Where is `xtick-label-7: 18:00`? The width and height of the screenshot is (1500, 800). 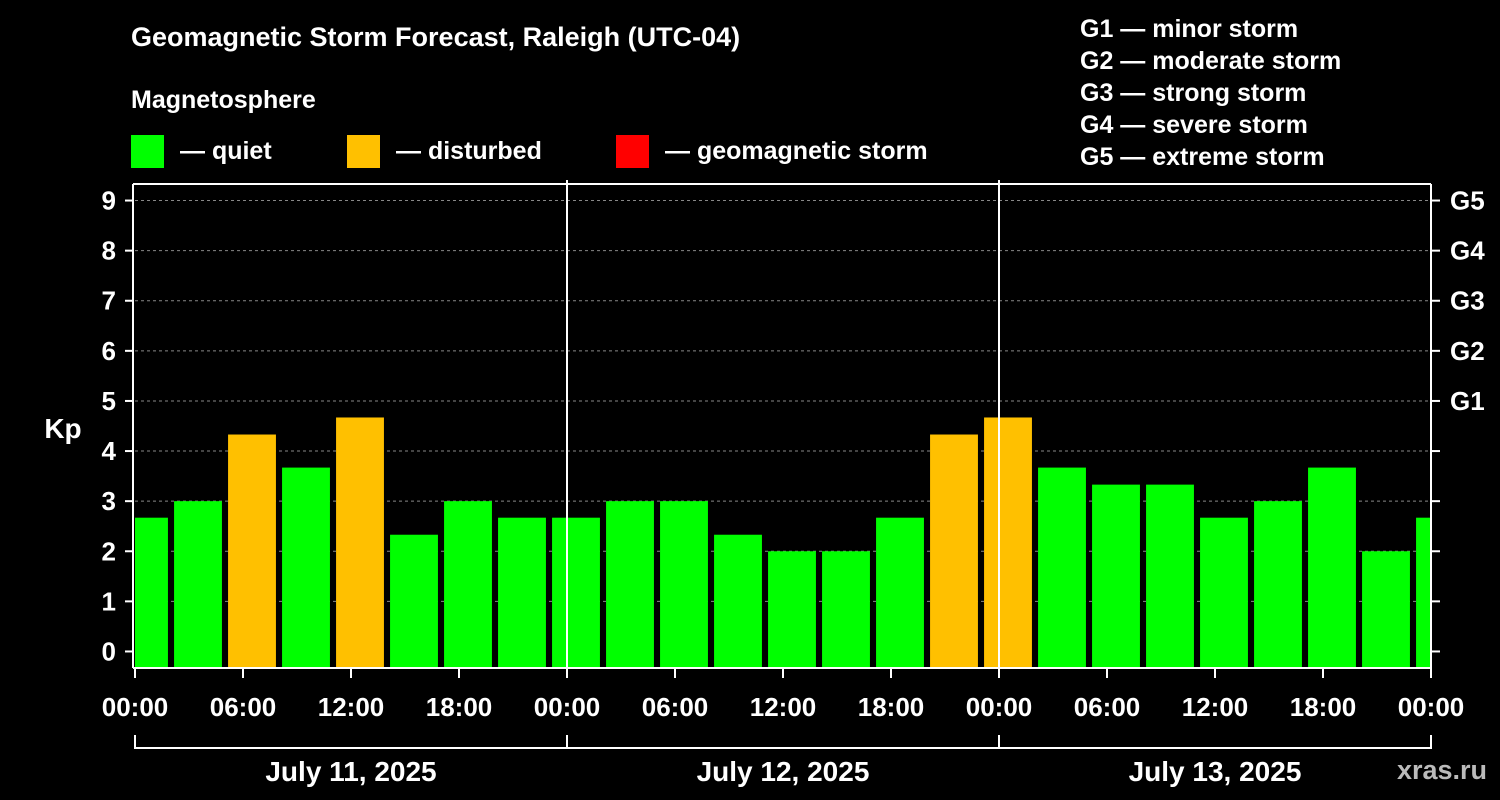
xtick-label-7: 18:00 is located at coordinates (891, 707).